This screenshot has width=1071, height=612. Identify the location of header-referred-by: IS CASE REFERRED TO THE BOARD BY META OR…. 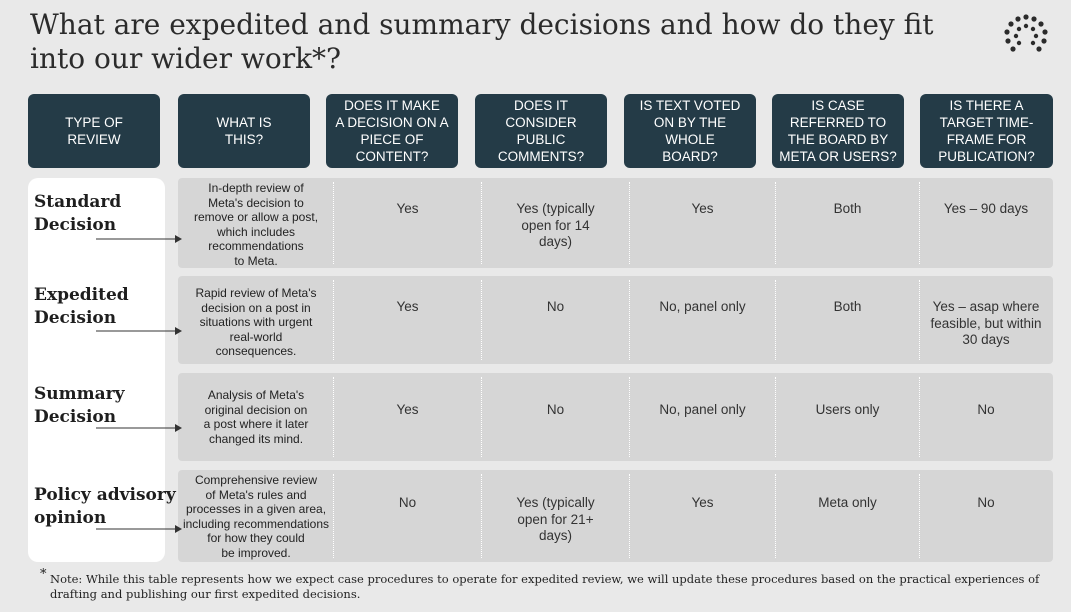
(838, 131).